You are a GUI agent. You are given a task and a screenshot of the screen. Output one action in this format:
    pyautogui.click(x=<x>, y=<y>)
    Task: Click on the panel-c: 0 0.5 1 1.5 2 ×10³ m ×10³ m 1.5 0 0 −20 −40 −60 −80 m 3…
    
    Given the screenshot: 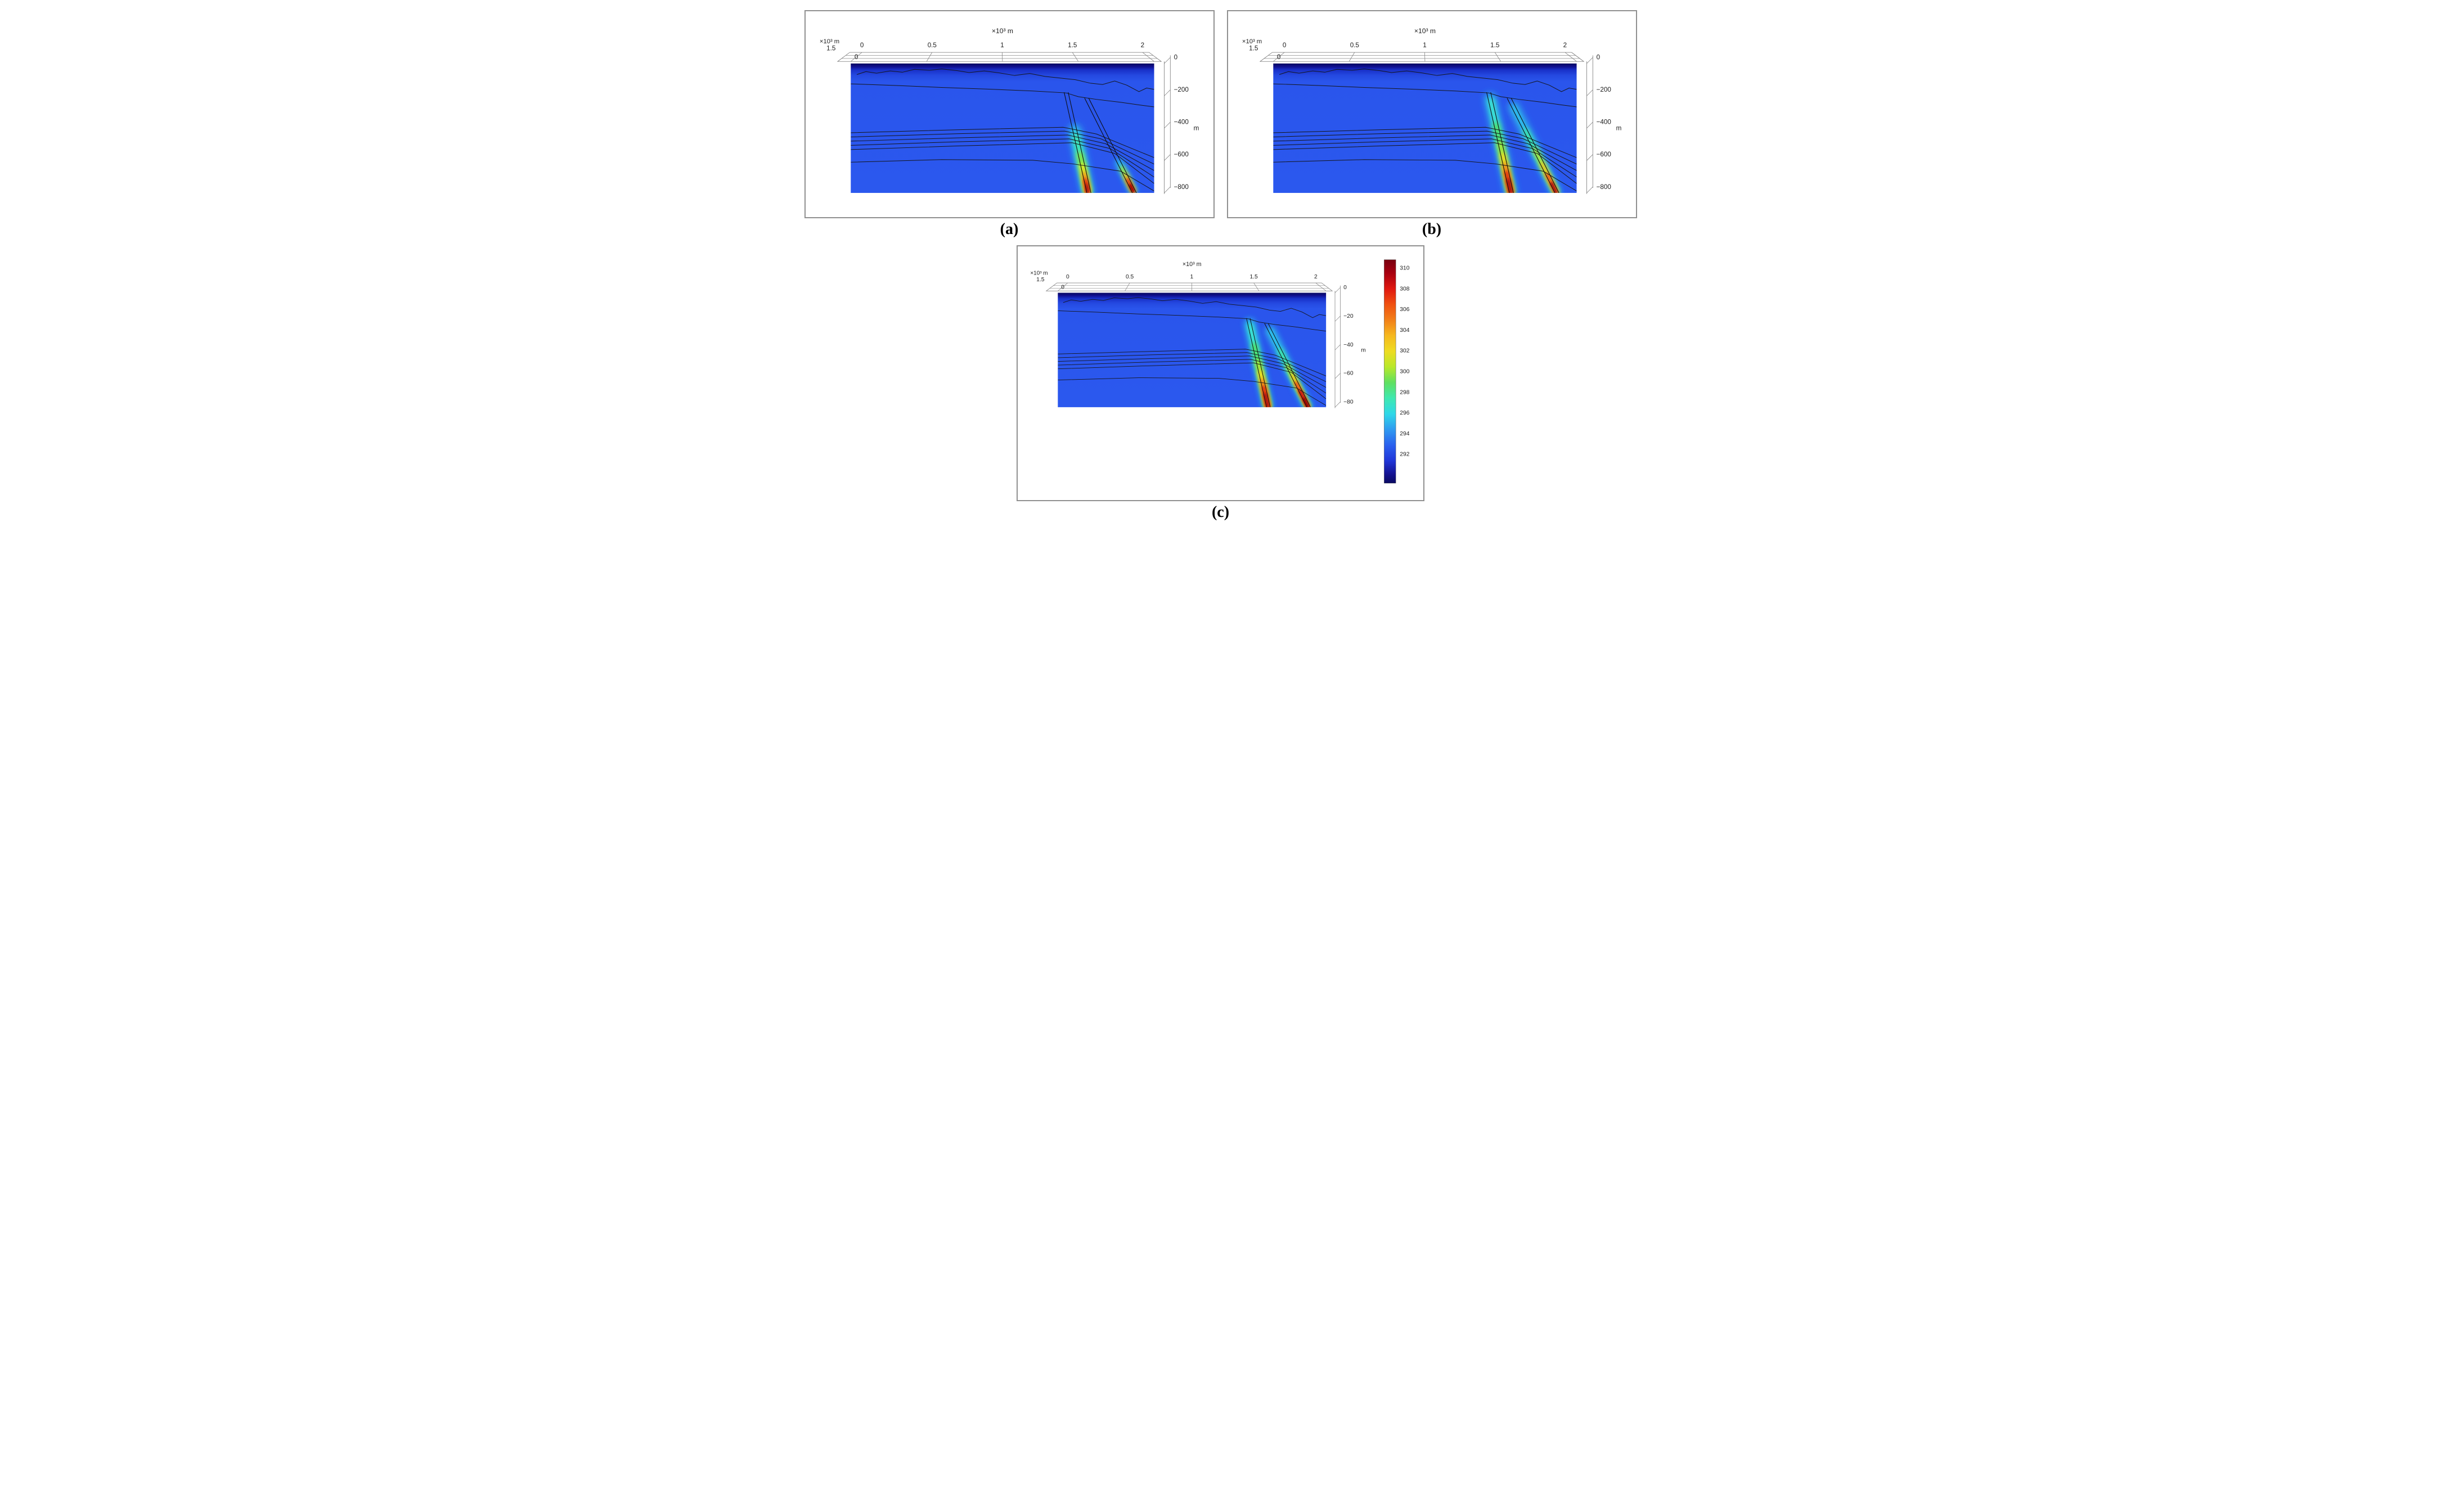 What is the action you would take?
    pyautogui.click(x=1220, y=386)
    